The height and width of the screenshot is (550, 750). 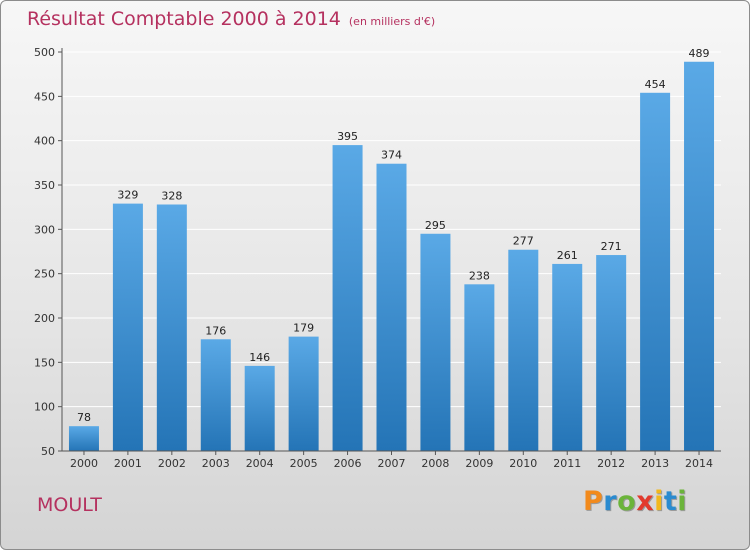 I want to click on value-label: 238, so click(x=479, y=275).